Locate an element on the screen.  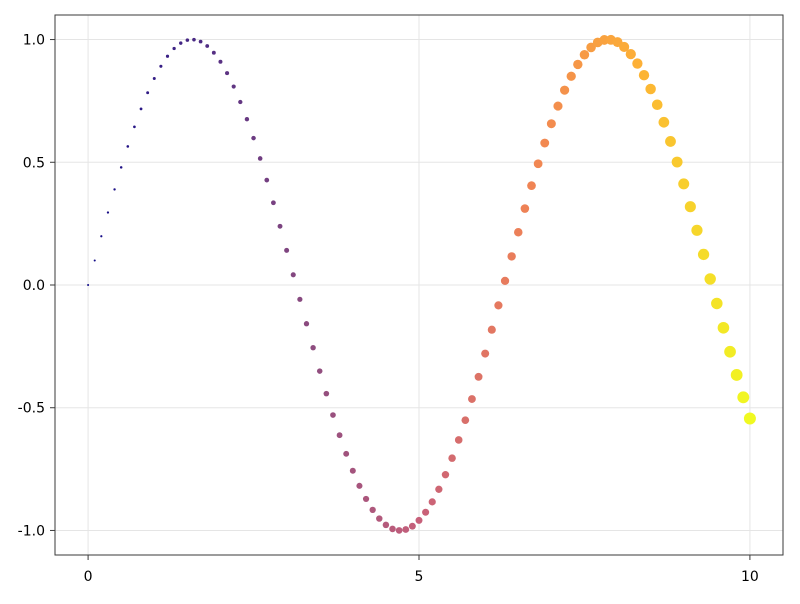
x-tick-label: 0 is located at coordinates (88, 577).